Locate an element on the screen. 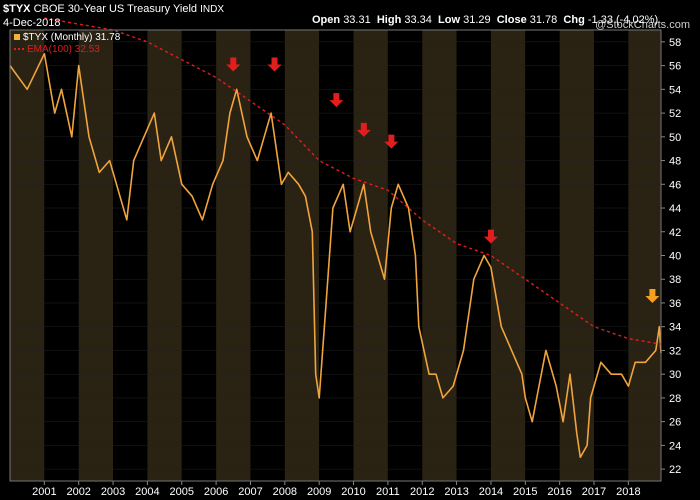 Image resolution: width=700 pixels, height=500 pixels. y-tick-label: 42 is located at coordinates (675, 233).